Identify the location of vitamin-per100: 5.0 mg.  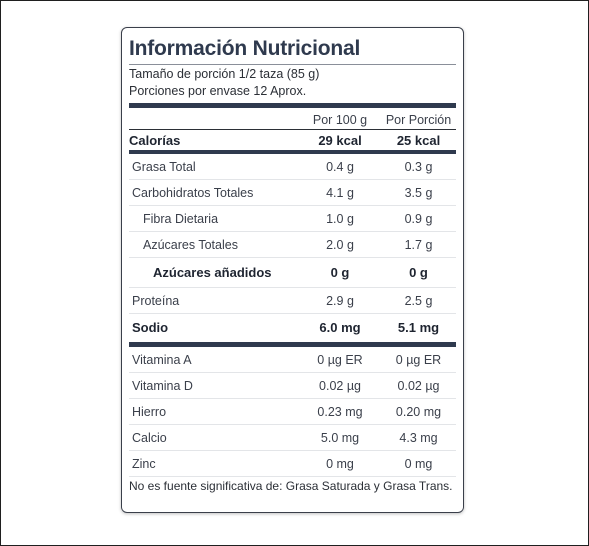
(340, 437).